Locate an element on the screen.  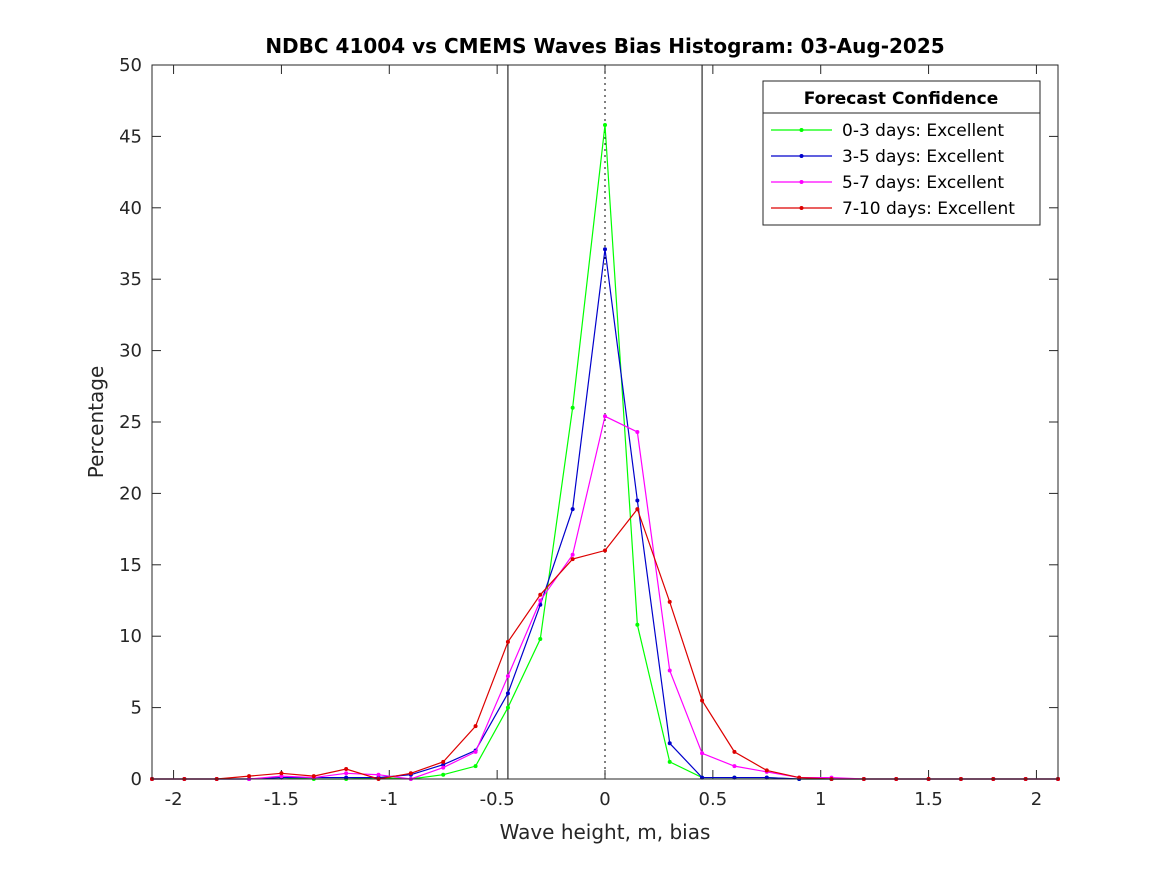
legend-item: 0-3 days: Excellent is located at coordinates (887, 131).